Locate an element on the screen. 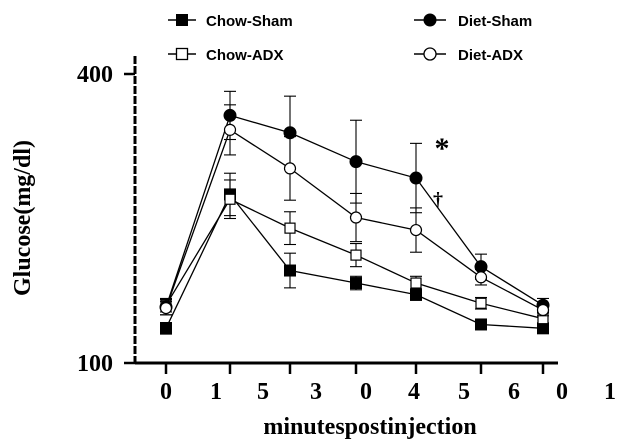 The width and height of the screenshot is (620, 445). legend-label-diet-adx: Diet-ADX is located at coordinates (490, 55).